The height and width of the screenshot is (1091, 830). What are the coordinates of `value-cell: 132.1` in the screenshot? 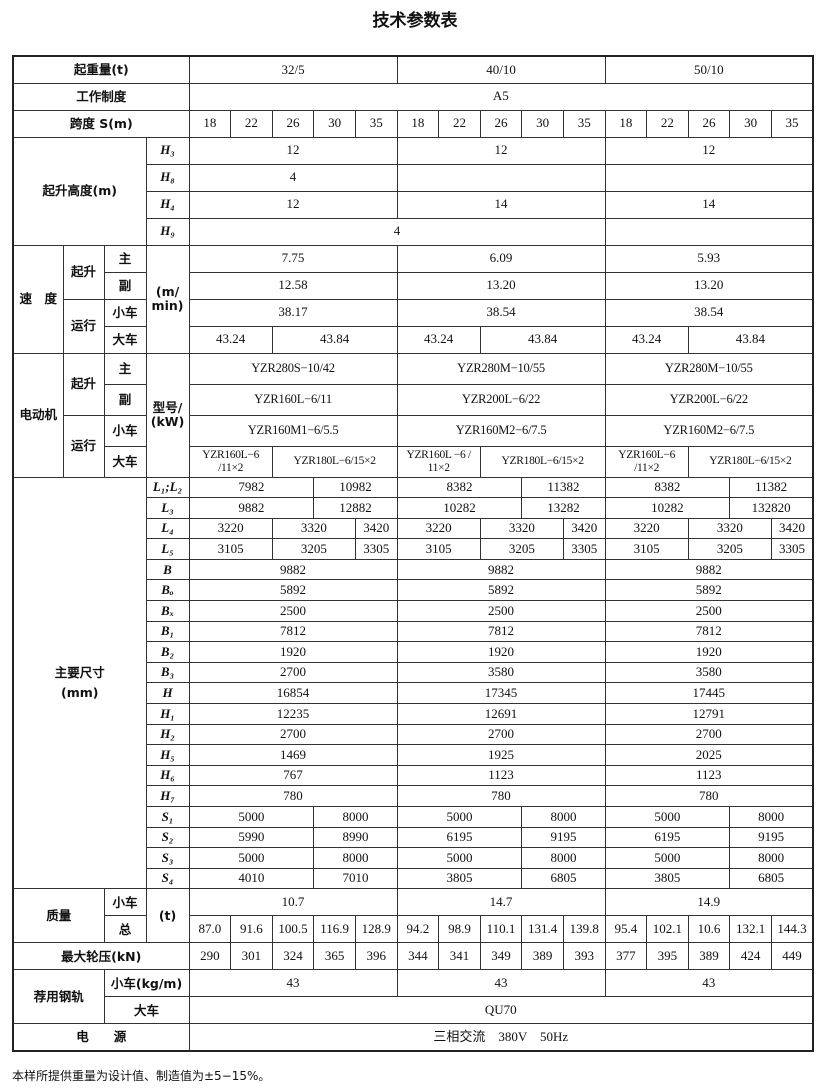 It's located at (750, 929).